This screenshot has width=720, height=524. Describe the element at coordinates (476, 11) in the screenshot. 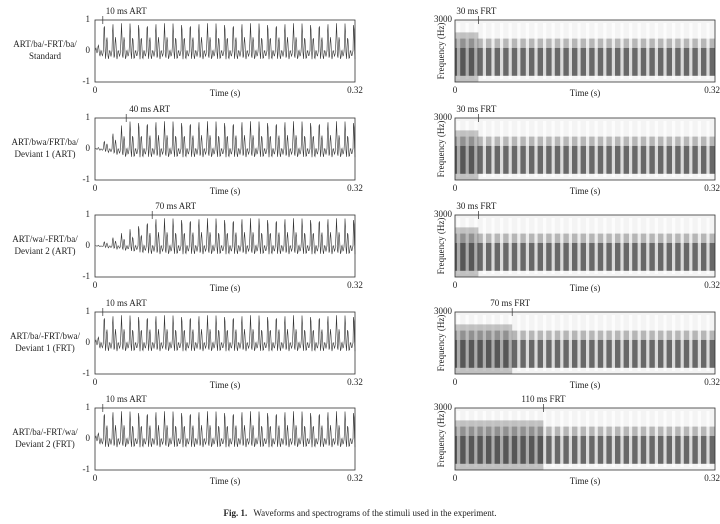

I see `rise-label: 30 ms FRT` at that location.